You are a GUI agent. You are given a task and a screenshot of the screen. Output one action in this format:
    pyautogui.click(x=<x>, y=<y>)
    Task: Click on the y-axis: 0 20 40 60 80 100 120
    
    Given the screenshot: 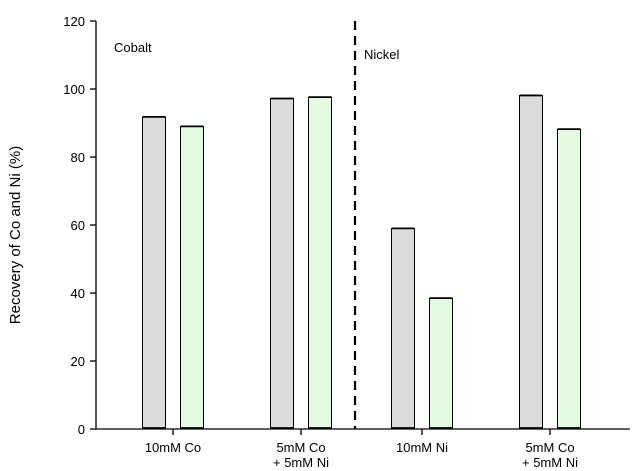 What is the action you would take?
    pyautogui.click(x=80, y=225)
    